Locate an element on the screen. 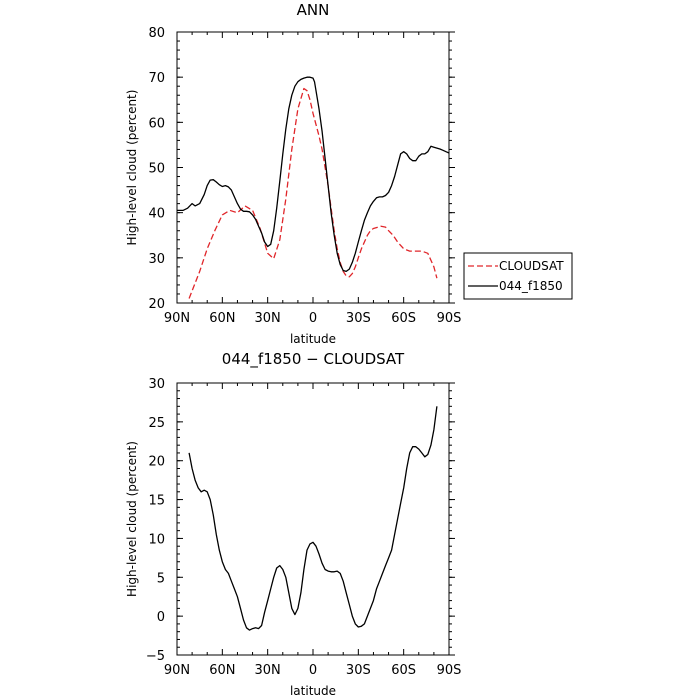 The image size is (700, 700). y-tick-label: 60 is located at coordinates (156, 123).